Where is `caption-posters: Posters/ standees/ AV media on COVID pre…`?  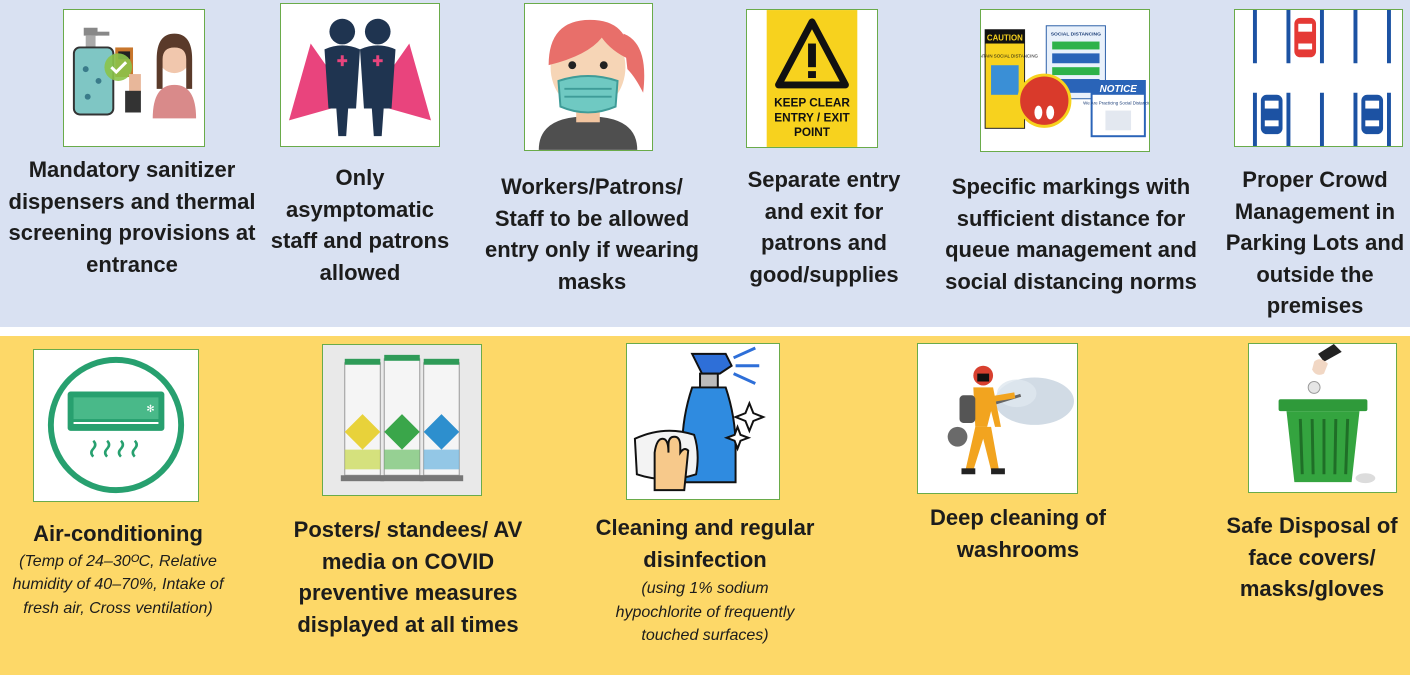 caption-posters: Posters/ standees/ AV media on COVID pre… is located at coordinates (408, 577).